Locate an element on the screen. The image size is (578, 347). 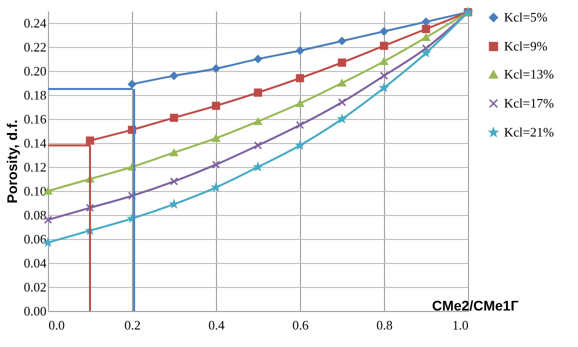
y-tick-label: 0.02 is located at coordinates (35, 287).